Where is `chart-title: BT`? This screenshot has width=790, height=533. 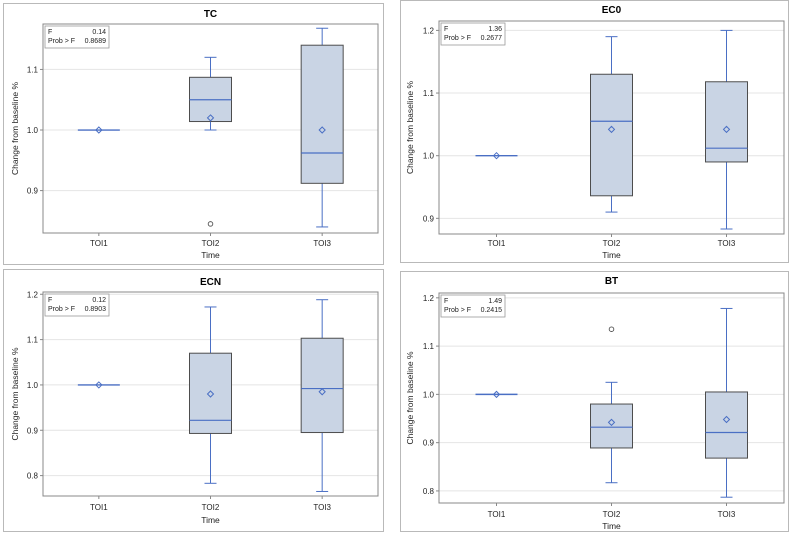 chart-title: BT is located at coordinates (611, 281).